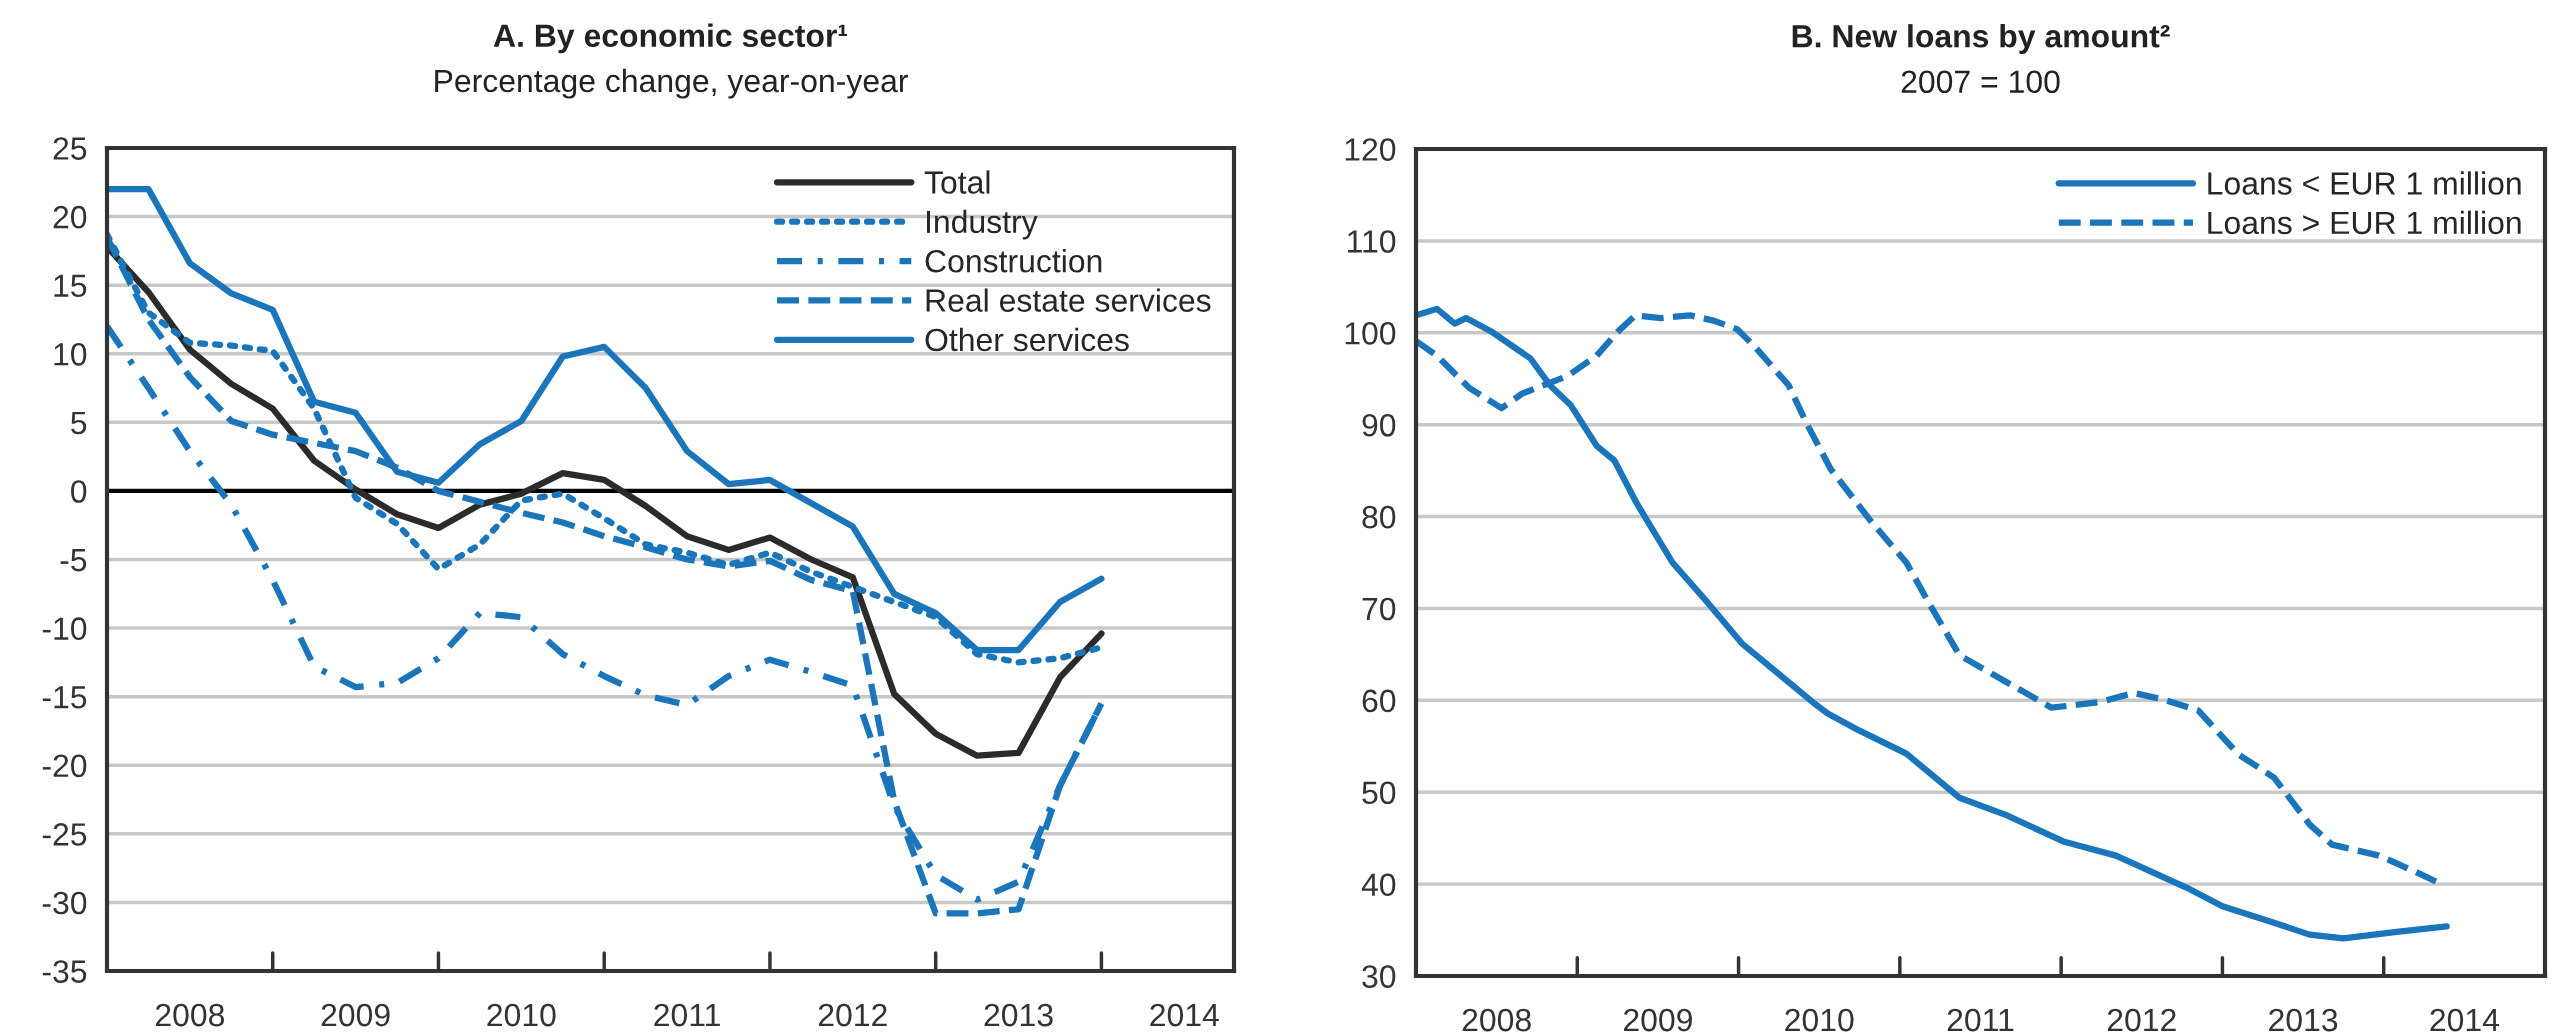  What do you see at coordinates (1379, 517) in the screenshot?
I see `y-tick-label: 80` at bounding box center [1379, 517].